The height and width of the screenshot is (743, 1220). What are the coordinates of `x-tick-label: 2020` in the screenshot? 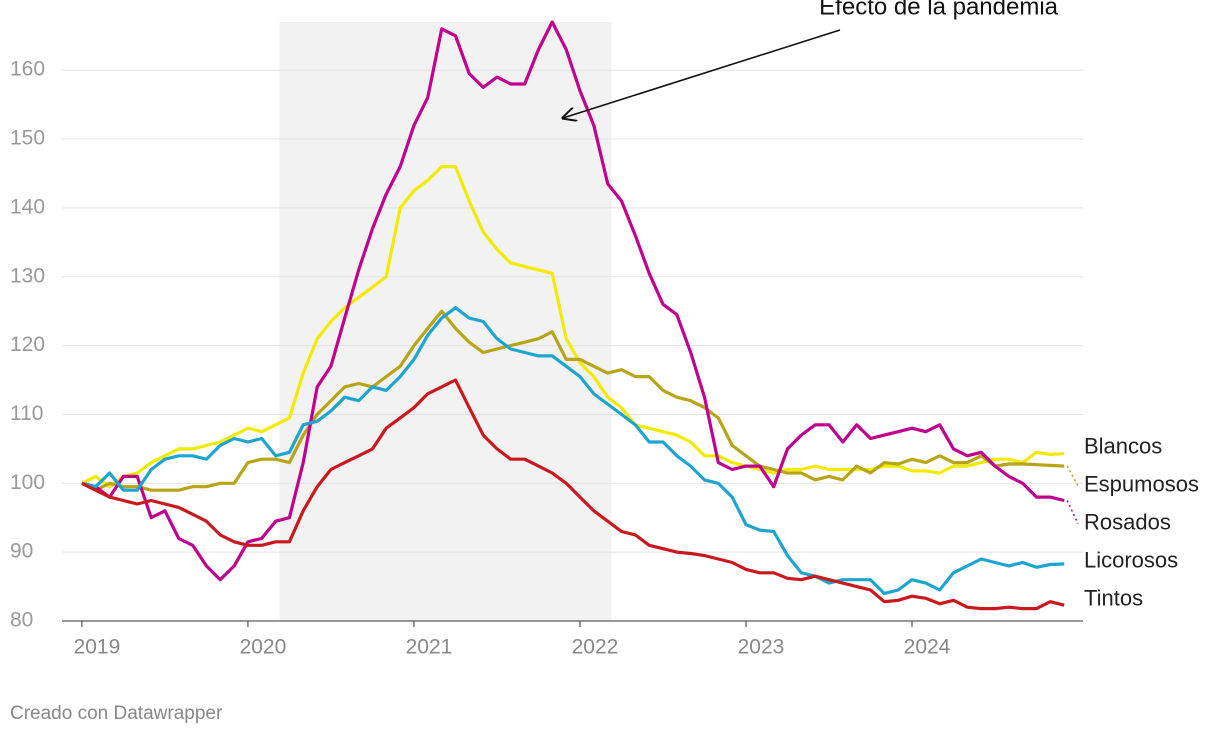 It's located at (263, 647).